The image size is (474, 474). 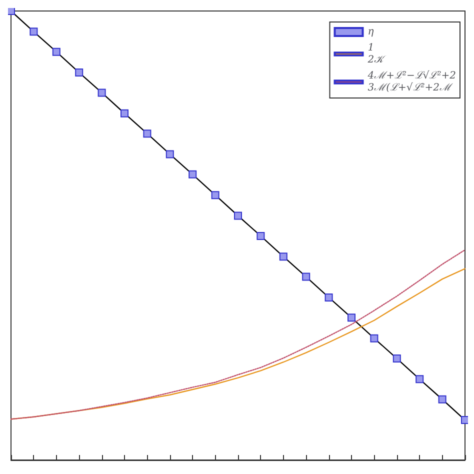 What do you see at coordinates (371, 32) in the screenshot?
I see `legend-label: η` at bounding box center [371, 32].